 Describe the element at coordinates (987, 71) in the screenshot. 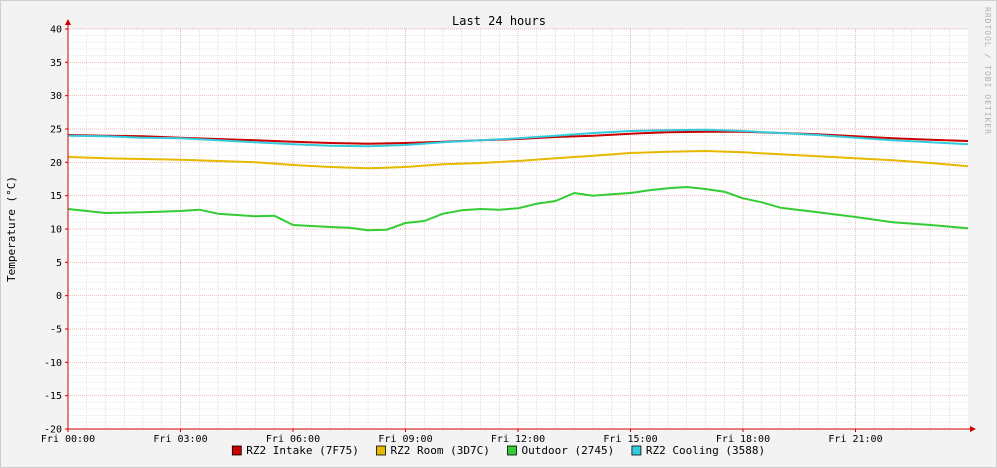

I see `watermark: RRDTOOL / TOBI OETIKER` at that location.